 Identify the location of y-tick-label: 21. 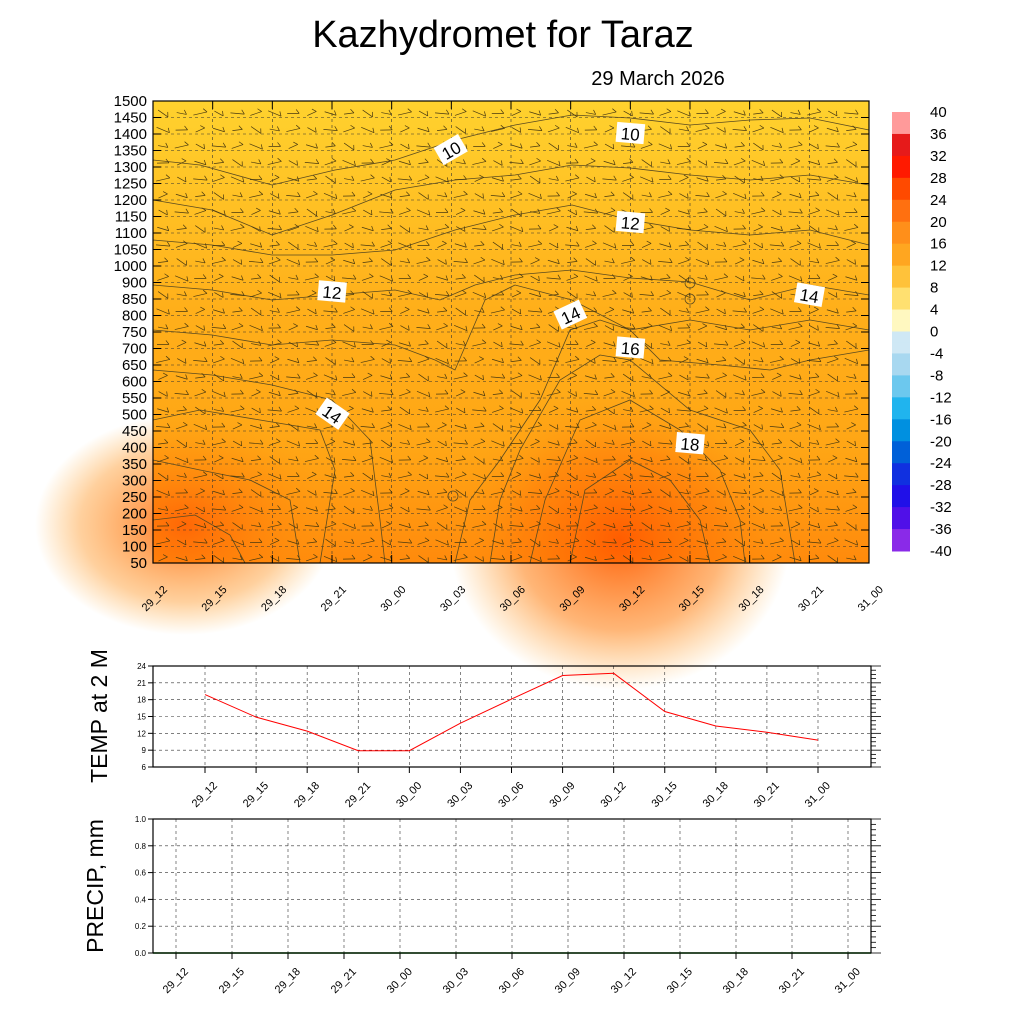
(141, 683).